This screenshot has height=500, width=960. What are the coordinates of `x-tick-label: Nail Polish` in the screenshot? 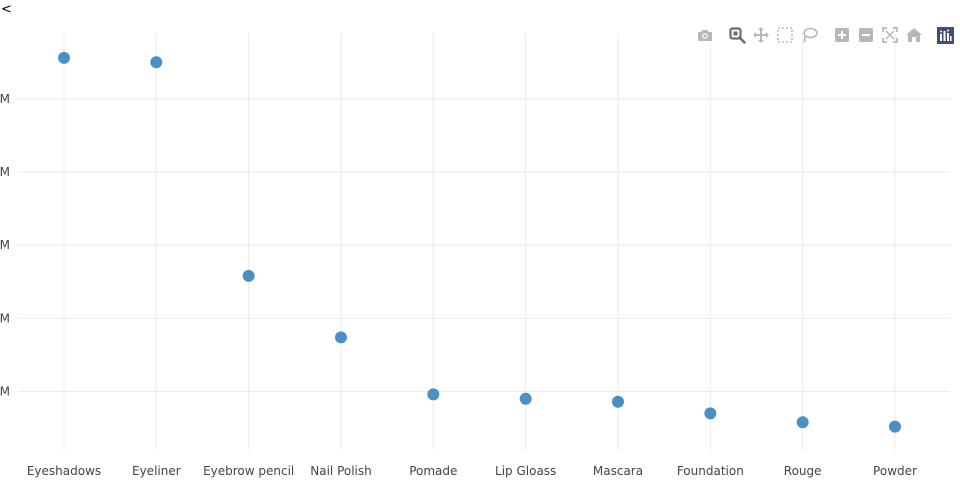 It's located at (341, 471).